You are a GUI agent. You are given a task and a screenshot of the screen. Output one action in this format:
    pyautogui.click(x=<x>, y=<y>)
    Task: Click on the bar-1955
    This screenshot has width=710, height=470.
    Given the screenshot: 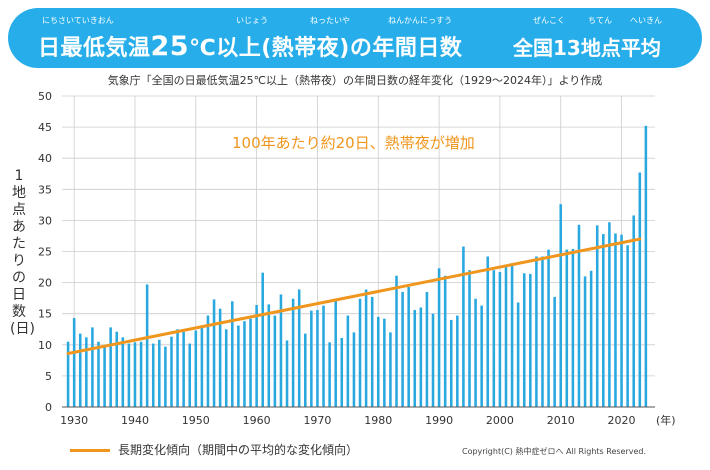 What is the action you would take?
    pyautogui.click(x=226, y=368)
    